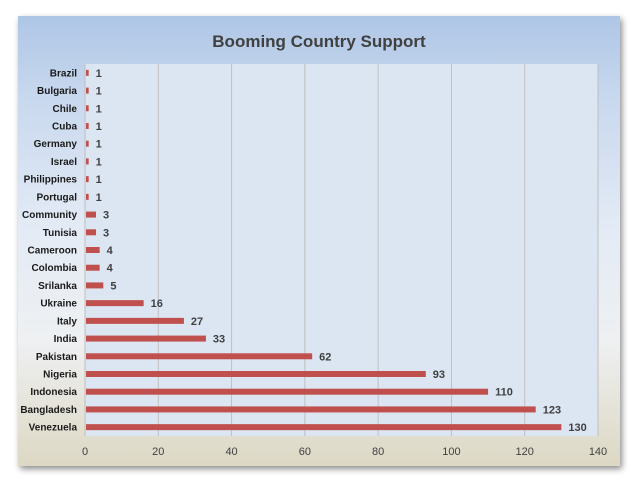 The width and height of the screenshot is (640, 486). Describe the element at coordinates (64, 127) in the screenshot. I see `category-label: Cuba` at that location.